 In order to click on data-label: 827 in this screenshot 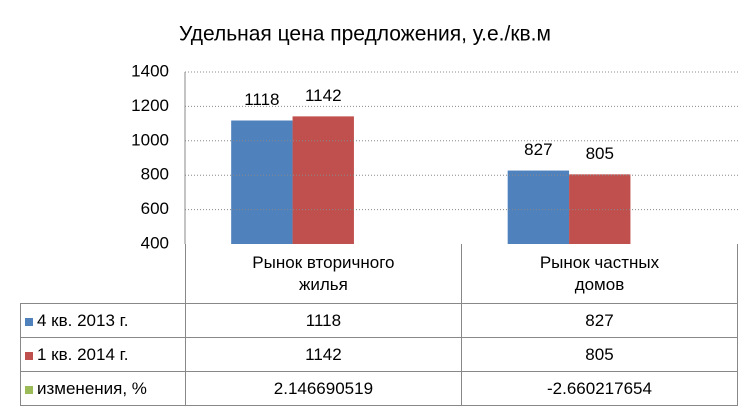, I will do `click(538, 149)`.